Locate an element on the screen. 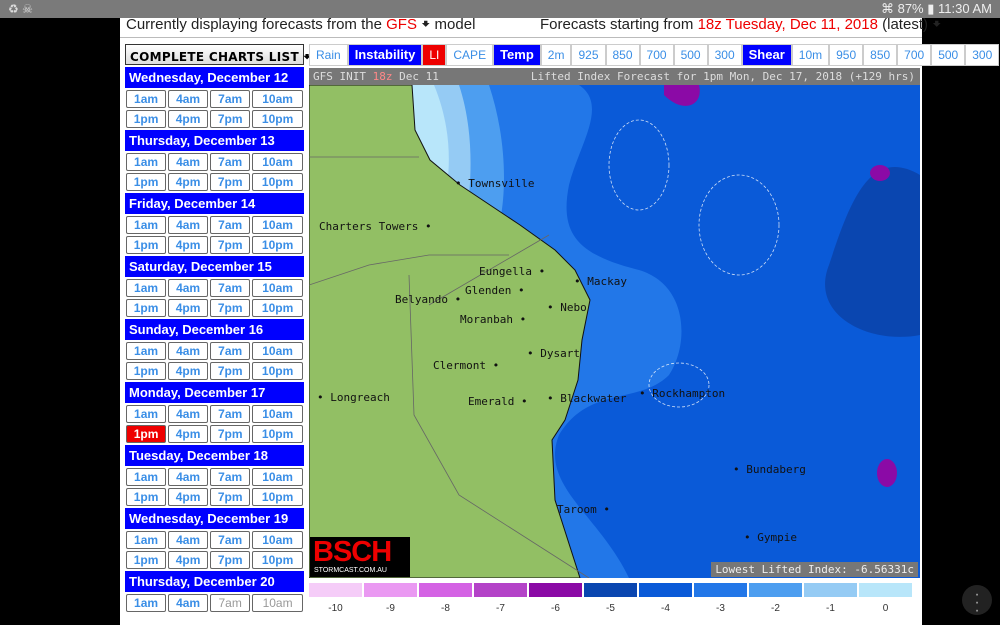 The width and height of the screenshot is (1000, 625). run-select: 18z Tuesday, Dec 11, 2018 is located at coordinates (787, 24).